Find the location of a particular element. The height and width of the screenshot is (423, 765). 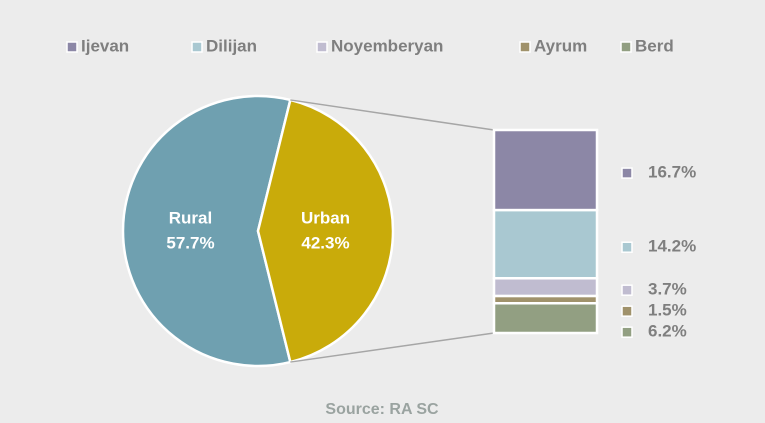

legend-label: Berd is located at coordinates (654, 45).